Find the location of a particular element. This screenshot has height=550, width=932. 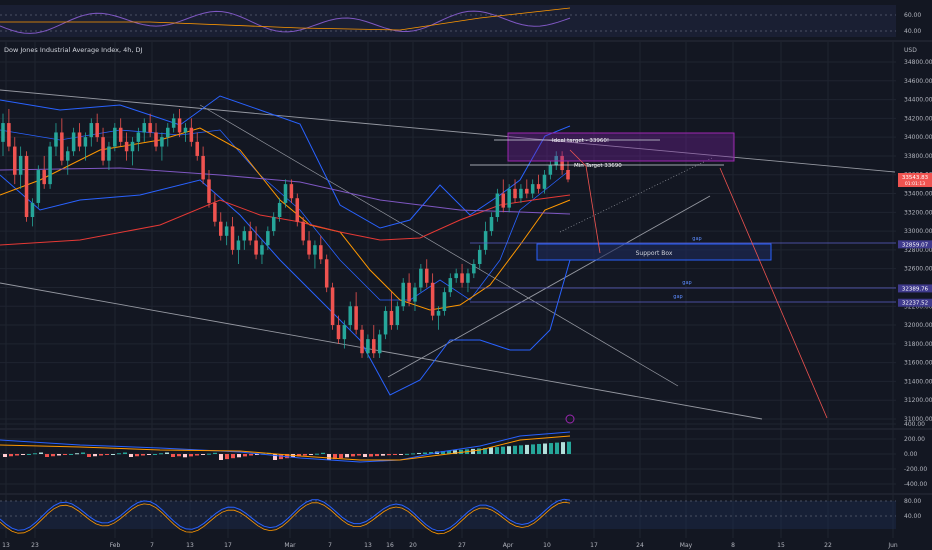

time-tick-label: 27 is located at coordinates (462, 545).